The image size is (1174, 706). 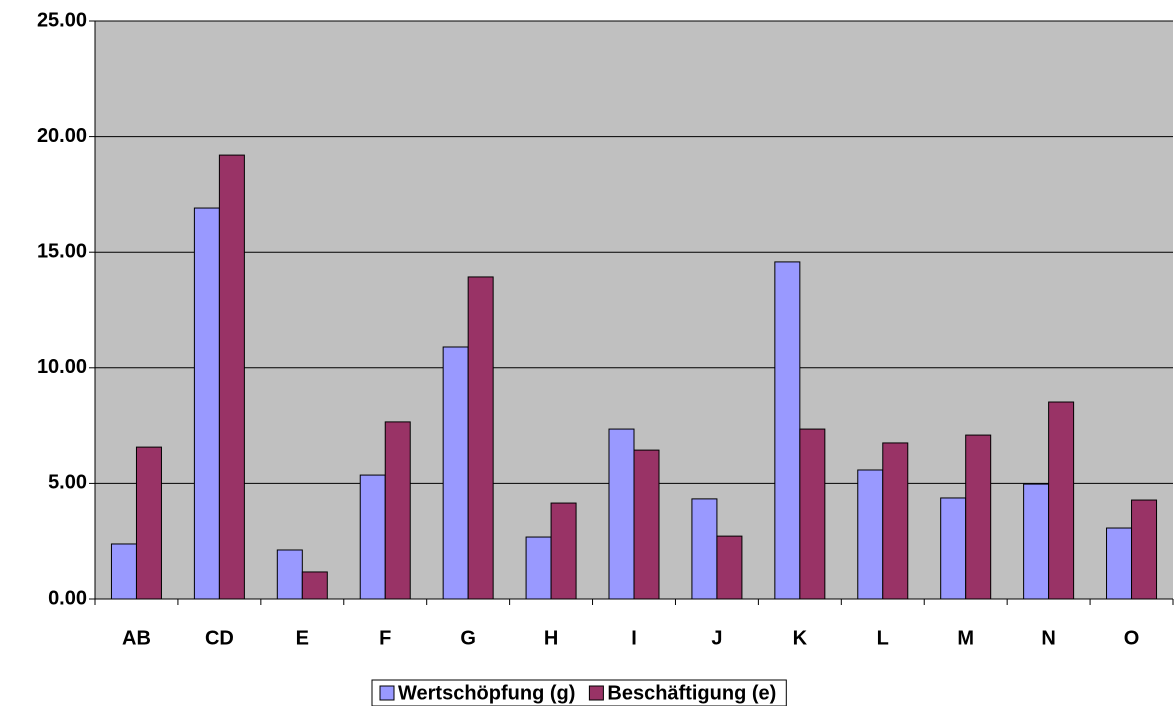 What do you see at coordinates (551, 638) in the screenshot?
I see `x-tick-label: H` at bounding box center [551, 638].